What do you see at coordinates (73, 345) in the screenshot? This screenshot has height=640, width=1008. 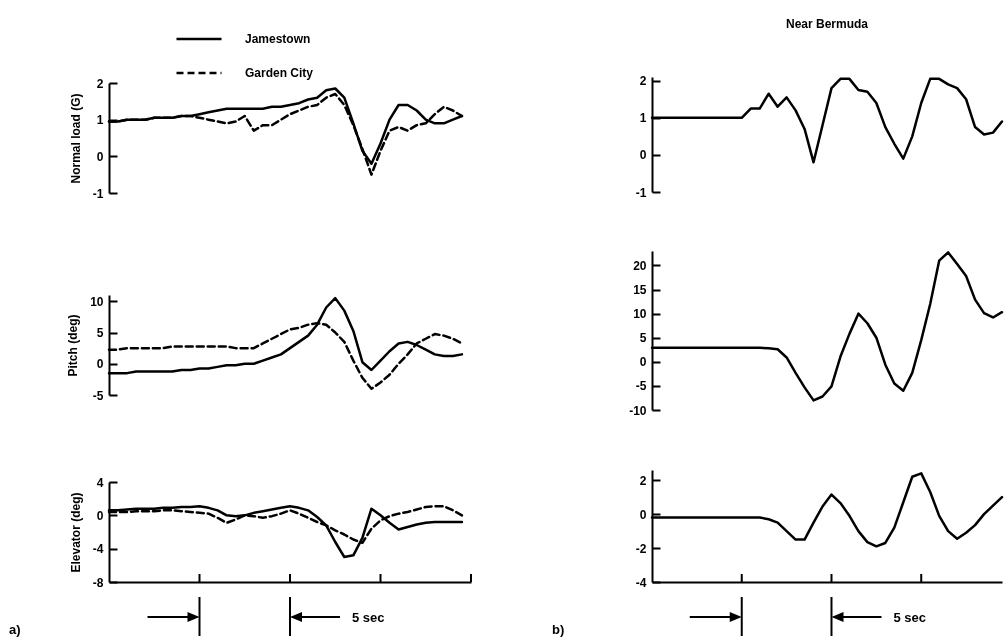 I see `y-axis-title: Pitch (deg)` at bounding box center [73, 345].